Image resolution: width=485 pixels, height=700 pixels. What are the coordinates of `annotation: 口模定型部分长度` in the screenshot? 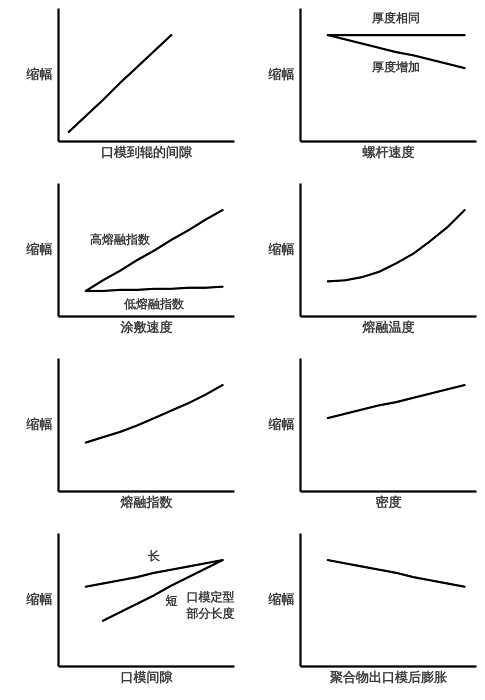 It's located at (210, 605).